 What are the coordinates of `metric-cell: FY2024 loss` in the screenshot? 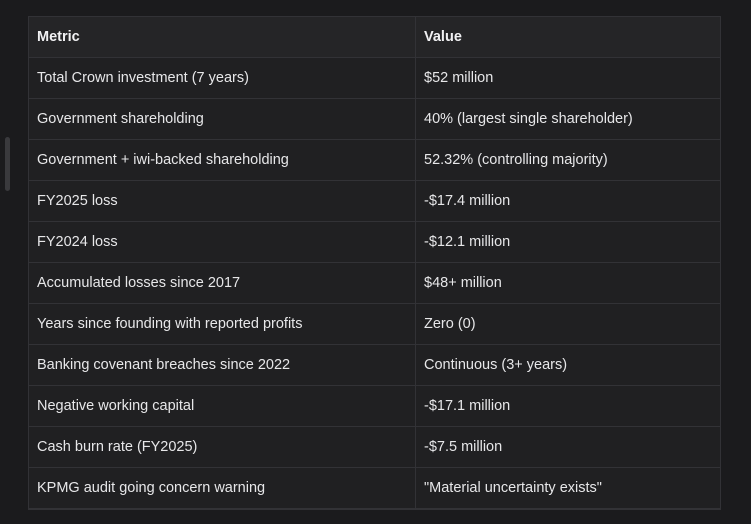 It's located at (222, 242).